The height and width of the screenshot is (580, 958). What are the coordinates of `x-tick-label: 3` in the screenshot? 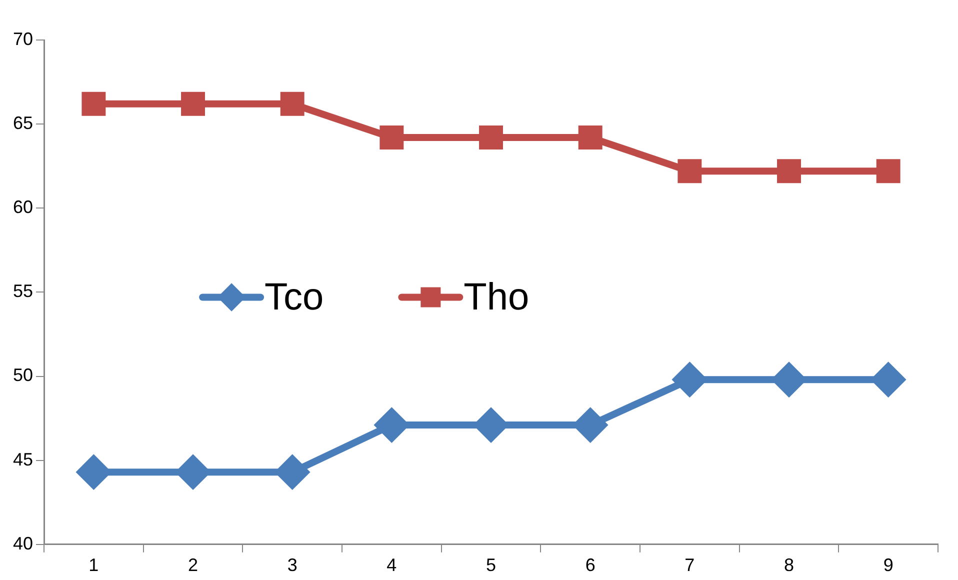 It's located at (292, 565).